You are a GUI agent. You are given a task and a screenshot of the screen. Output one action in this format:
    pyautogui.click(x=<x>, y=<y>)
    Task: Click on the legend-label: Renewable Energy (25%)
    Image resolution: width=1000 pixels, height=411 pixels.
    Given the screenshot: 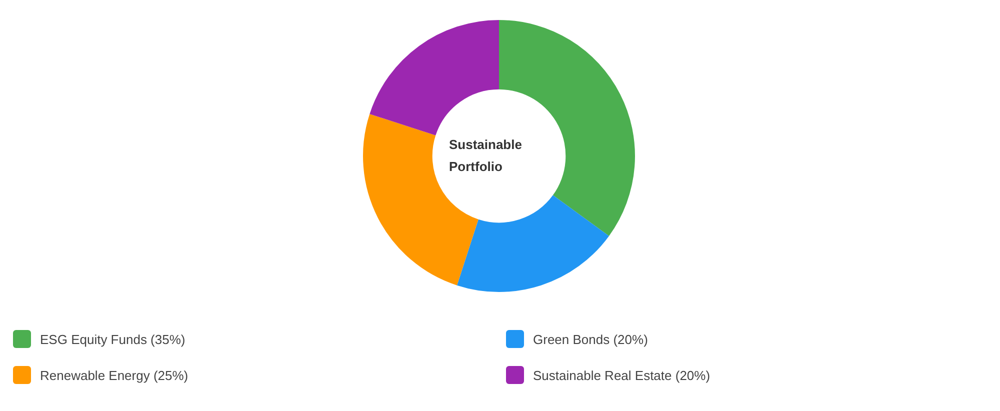 What is the action you would take?
    pyautogui.click(x=114, y=375)
    